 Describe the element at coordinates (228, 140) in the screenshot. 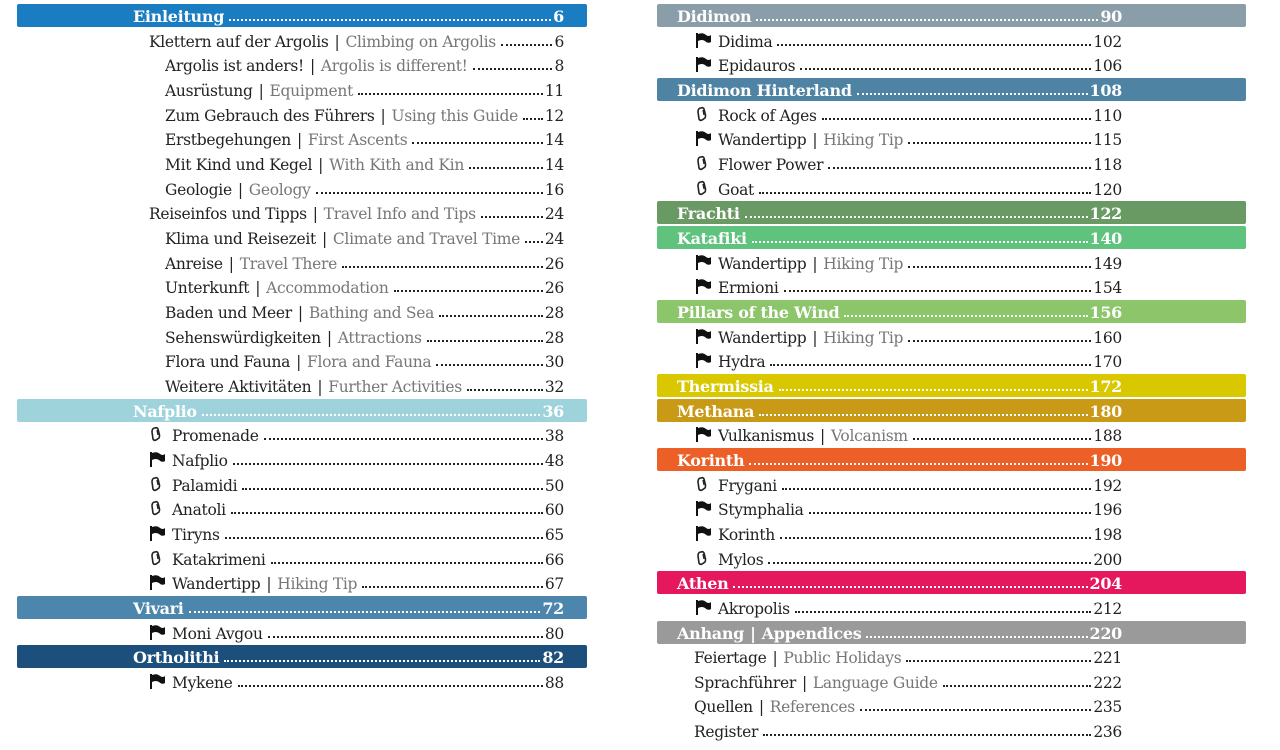

I see `entry-title: Erstbegehungen` at that location.